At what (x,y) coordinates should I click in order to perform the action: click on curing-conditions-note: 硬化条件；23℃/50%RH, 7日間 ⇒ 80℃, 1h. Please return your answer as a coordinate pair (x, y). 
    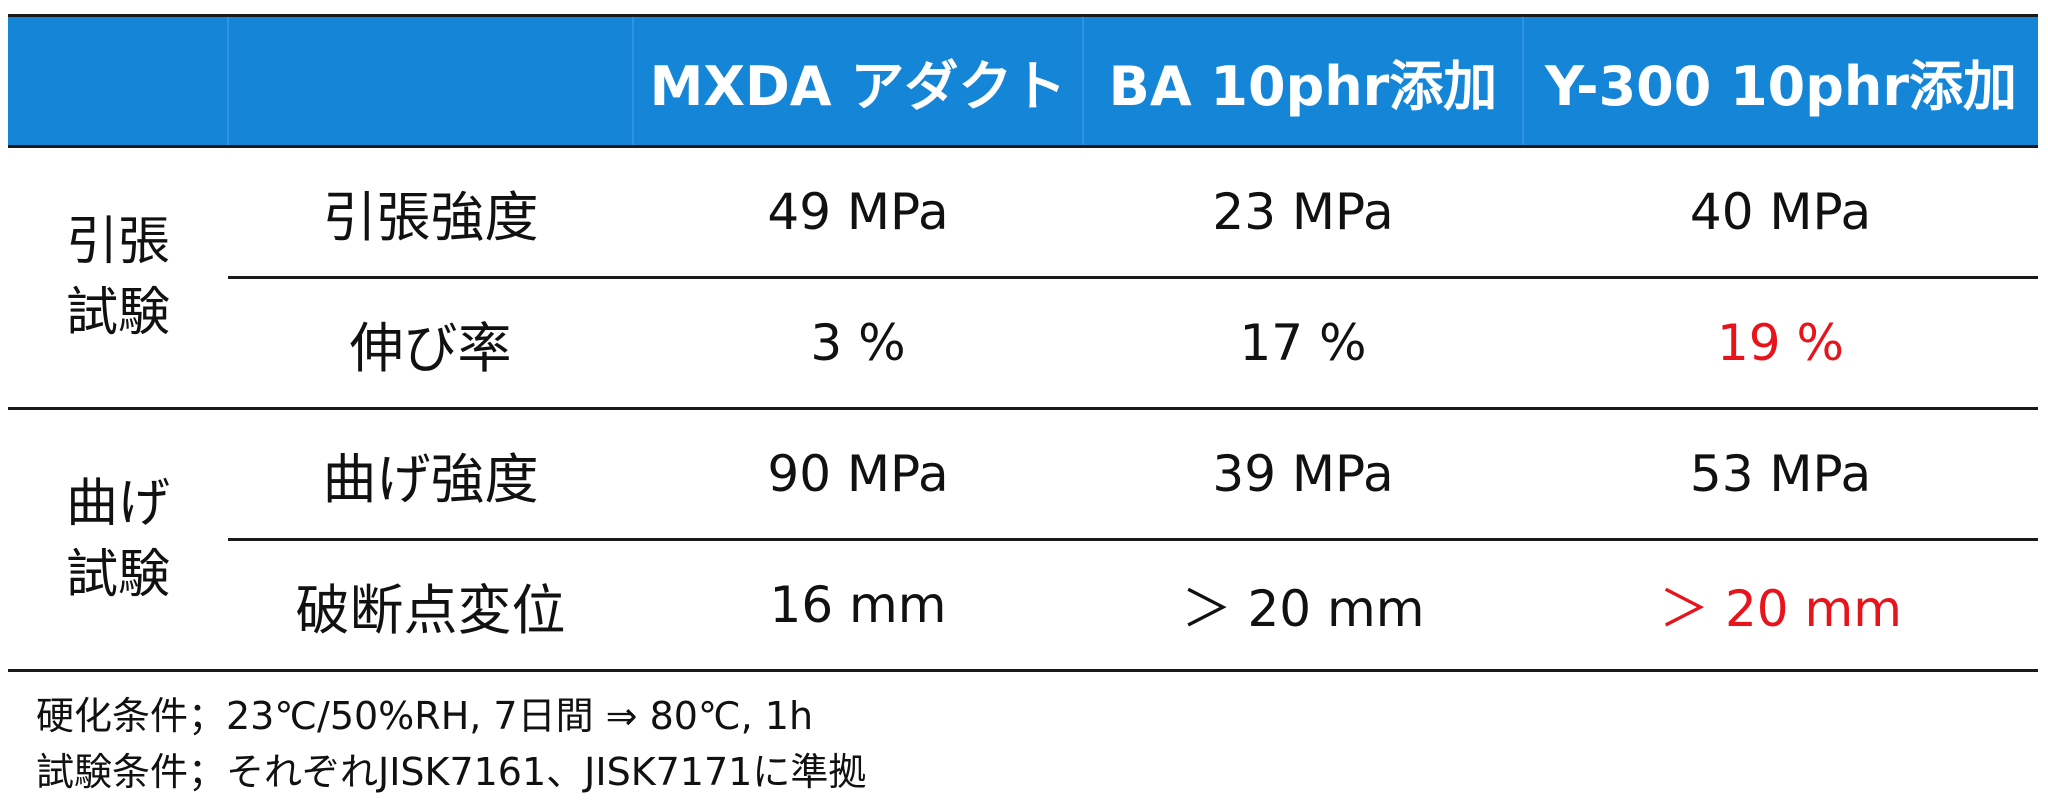
    Looking at the image, I should click on (425, 716).